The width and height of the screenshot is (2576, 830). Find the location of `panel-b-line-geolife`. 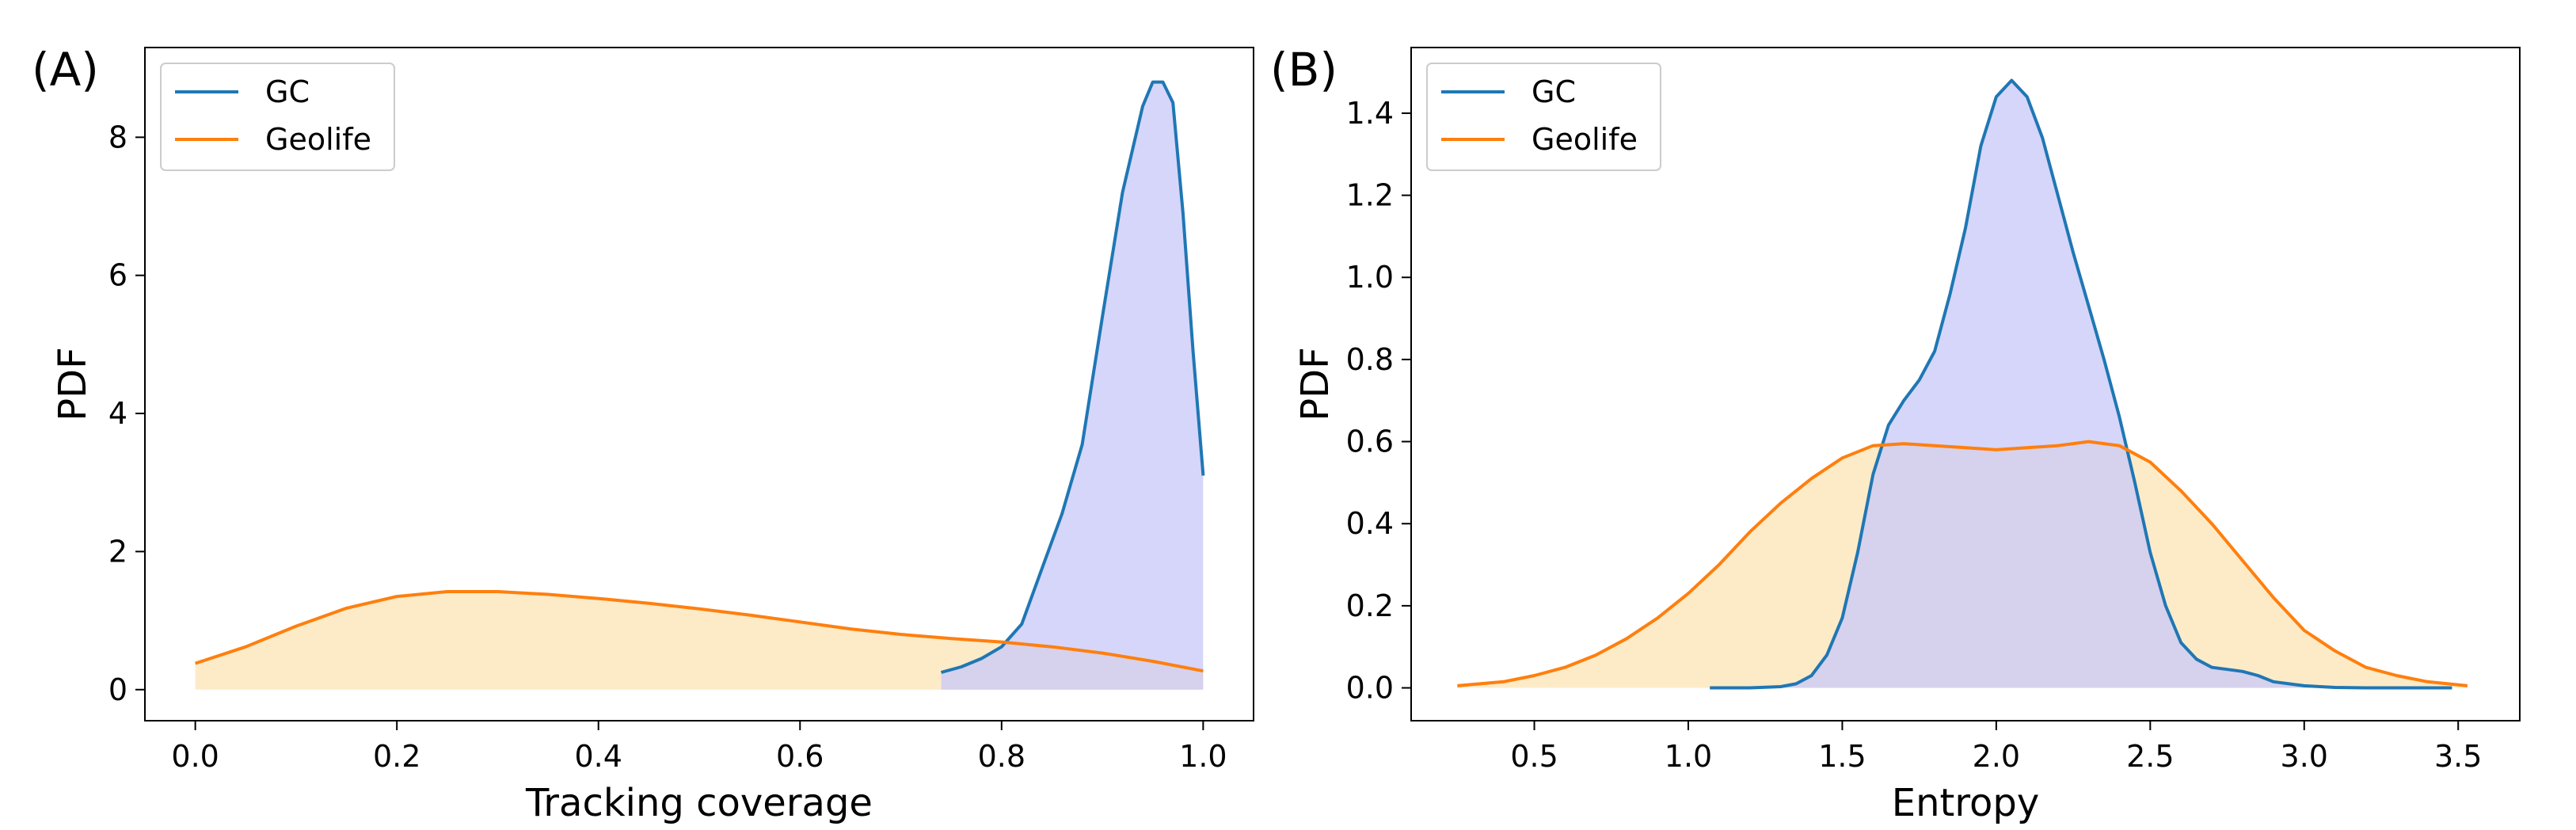

panel-b-line-geolife is located at coordinates (1962, 563).